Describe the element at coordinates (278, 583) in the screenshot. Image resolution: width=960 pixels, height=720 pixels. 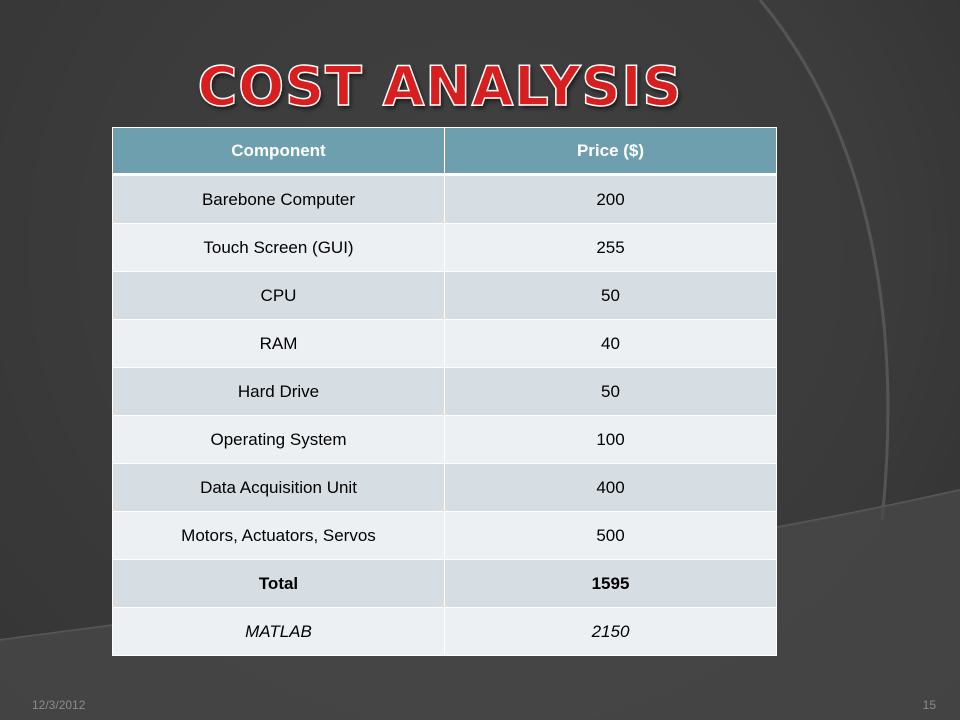
I see `total-label: Total` at that location.